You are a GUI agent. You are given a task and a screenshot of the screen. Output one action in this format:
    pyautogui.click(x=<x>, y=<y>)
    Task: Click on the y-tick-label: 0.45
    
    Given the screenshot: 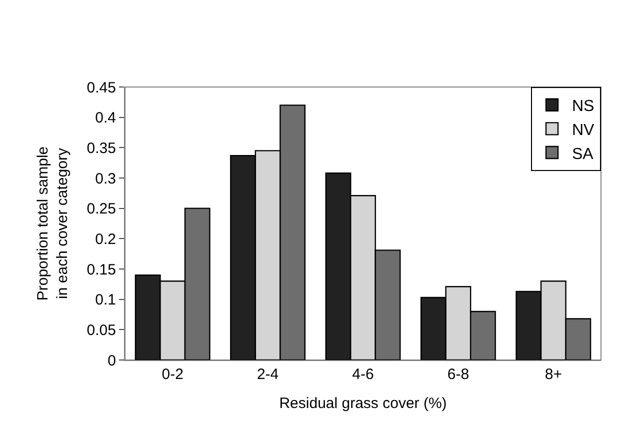 What is the action you would take?
    pyautogui.click(x=101, y=87)
    